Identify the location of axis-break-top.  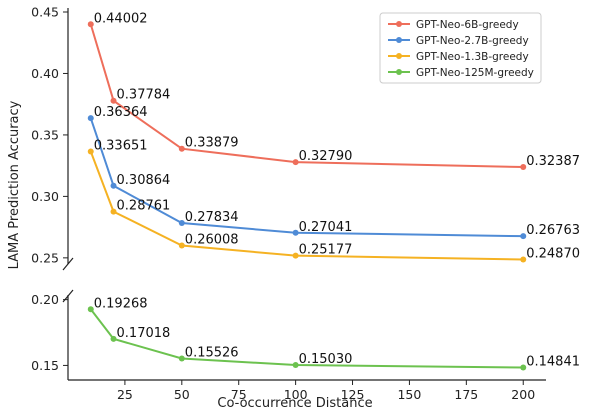
(68, 264).